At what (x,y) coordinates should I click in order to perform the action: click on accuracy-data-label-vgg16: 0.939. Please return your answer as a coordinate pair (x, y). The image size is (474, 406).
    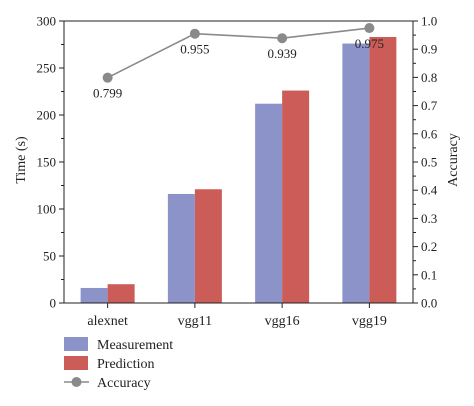
    Looking at the image, I should click on (282, 53).